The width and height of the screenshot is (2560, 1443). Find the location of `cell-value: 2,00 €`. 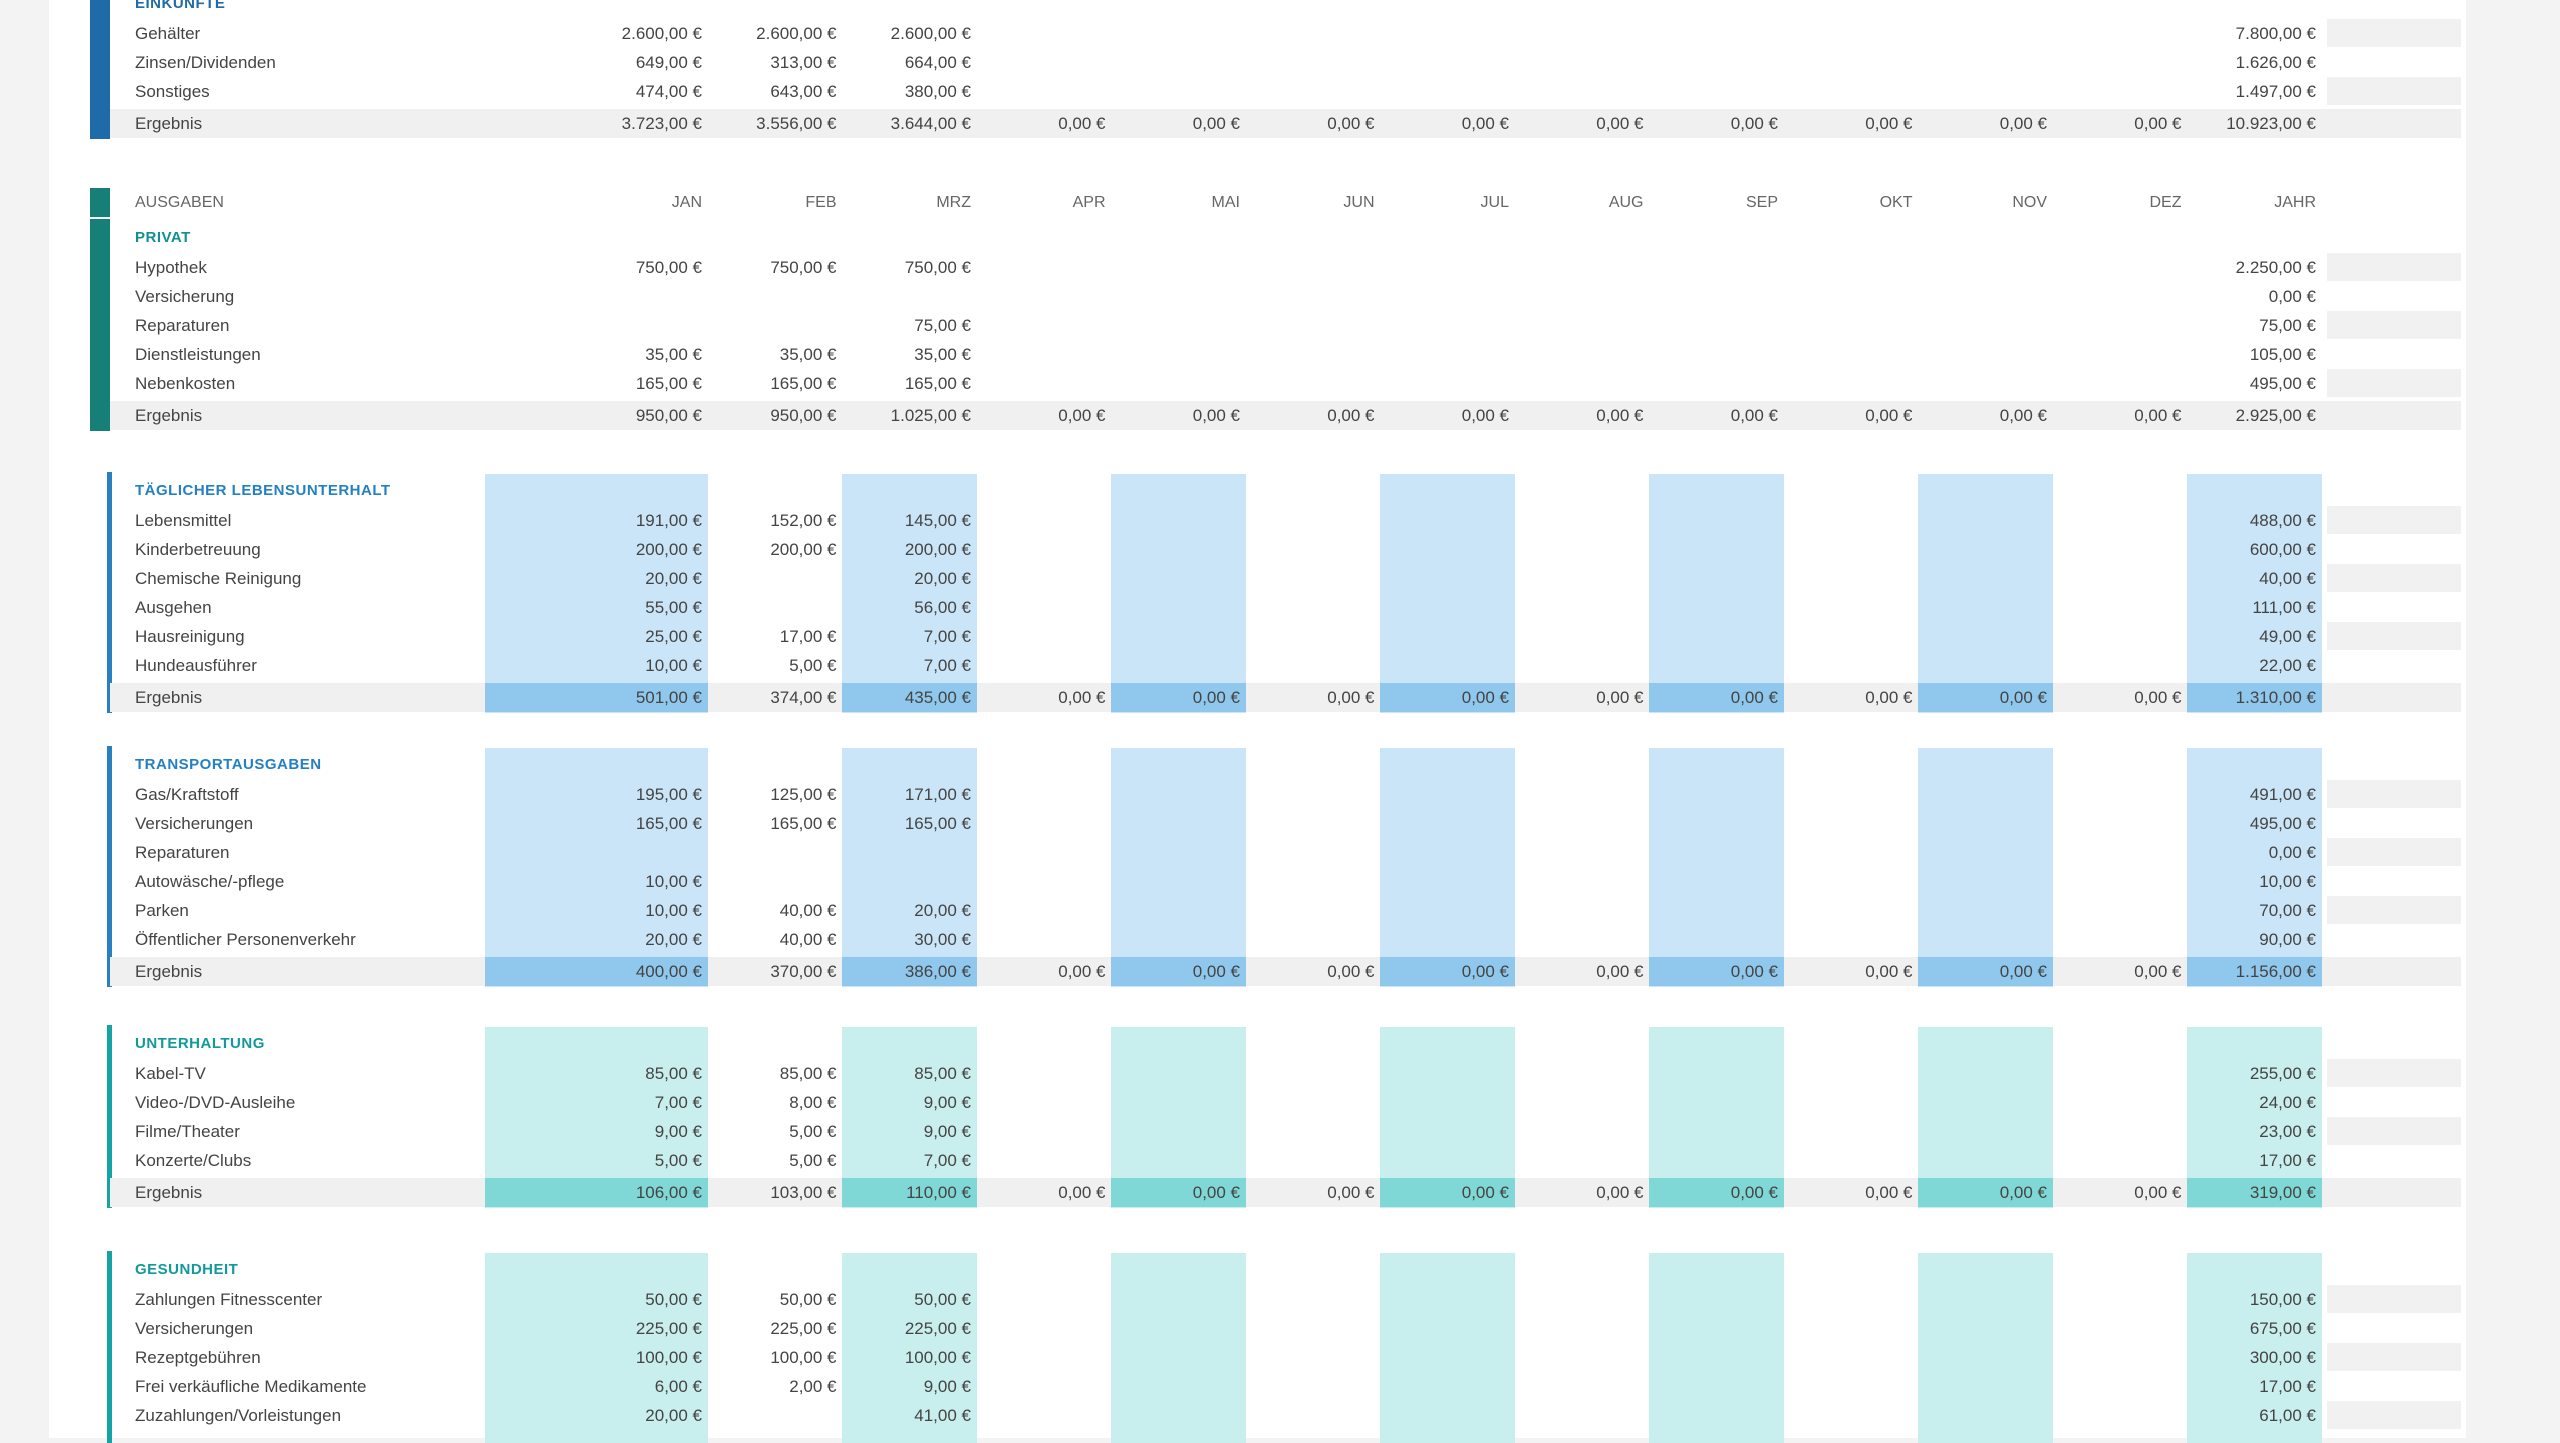

cell-value: 2,00 € is located at coordinates (813, 1386).